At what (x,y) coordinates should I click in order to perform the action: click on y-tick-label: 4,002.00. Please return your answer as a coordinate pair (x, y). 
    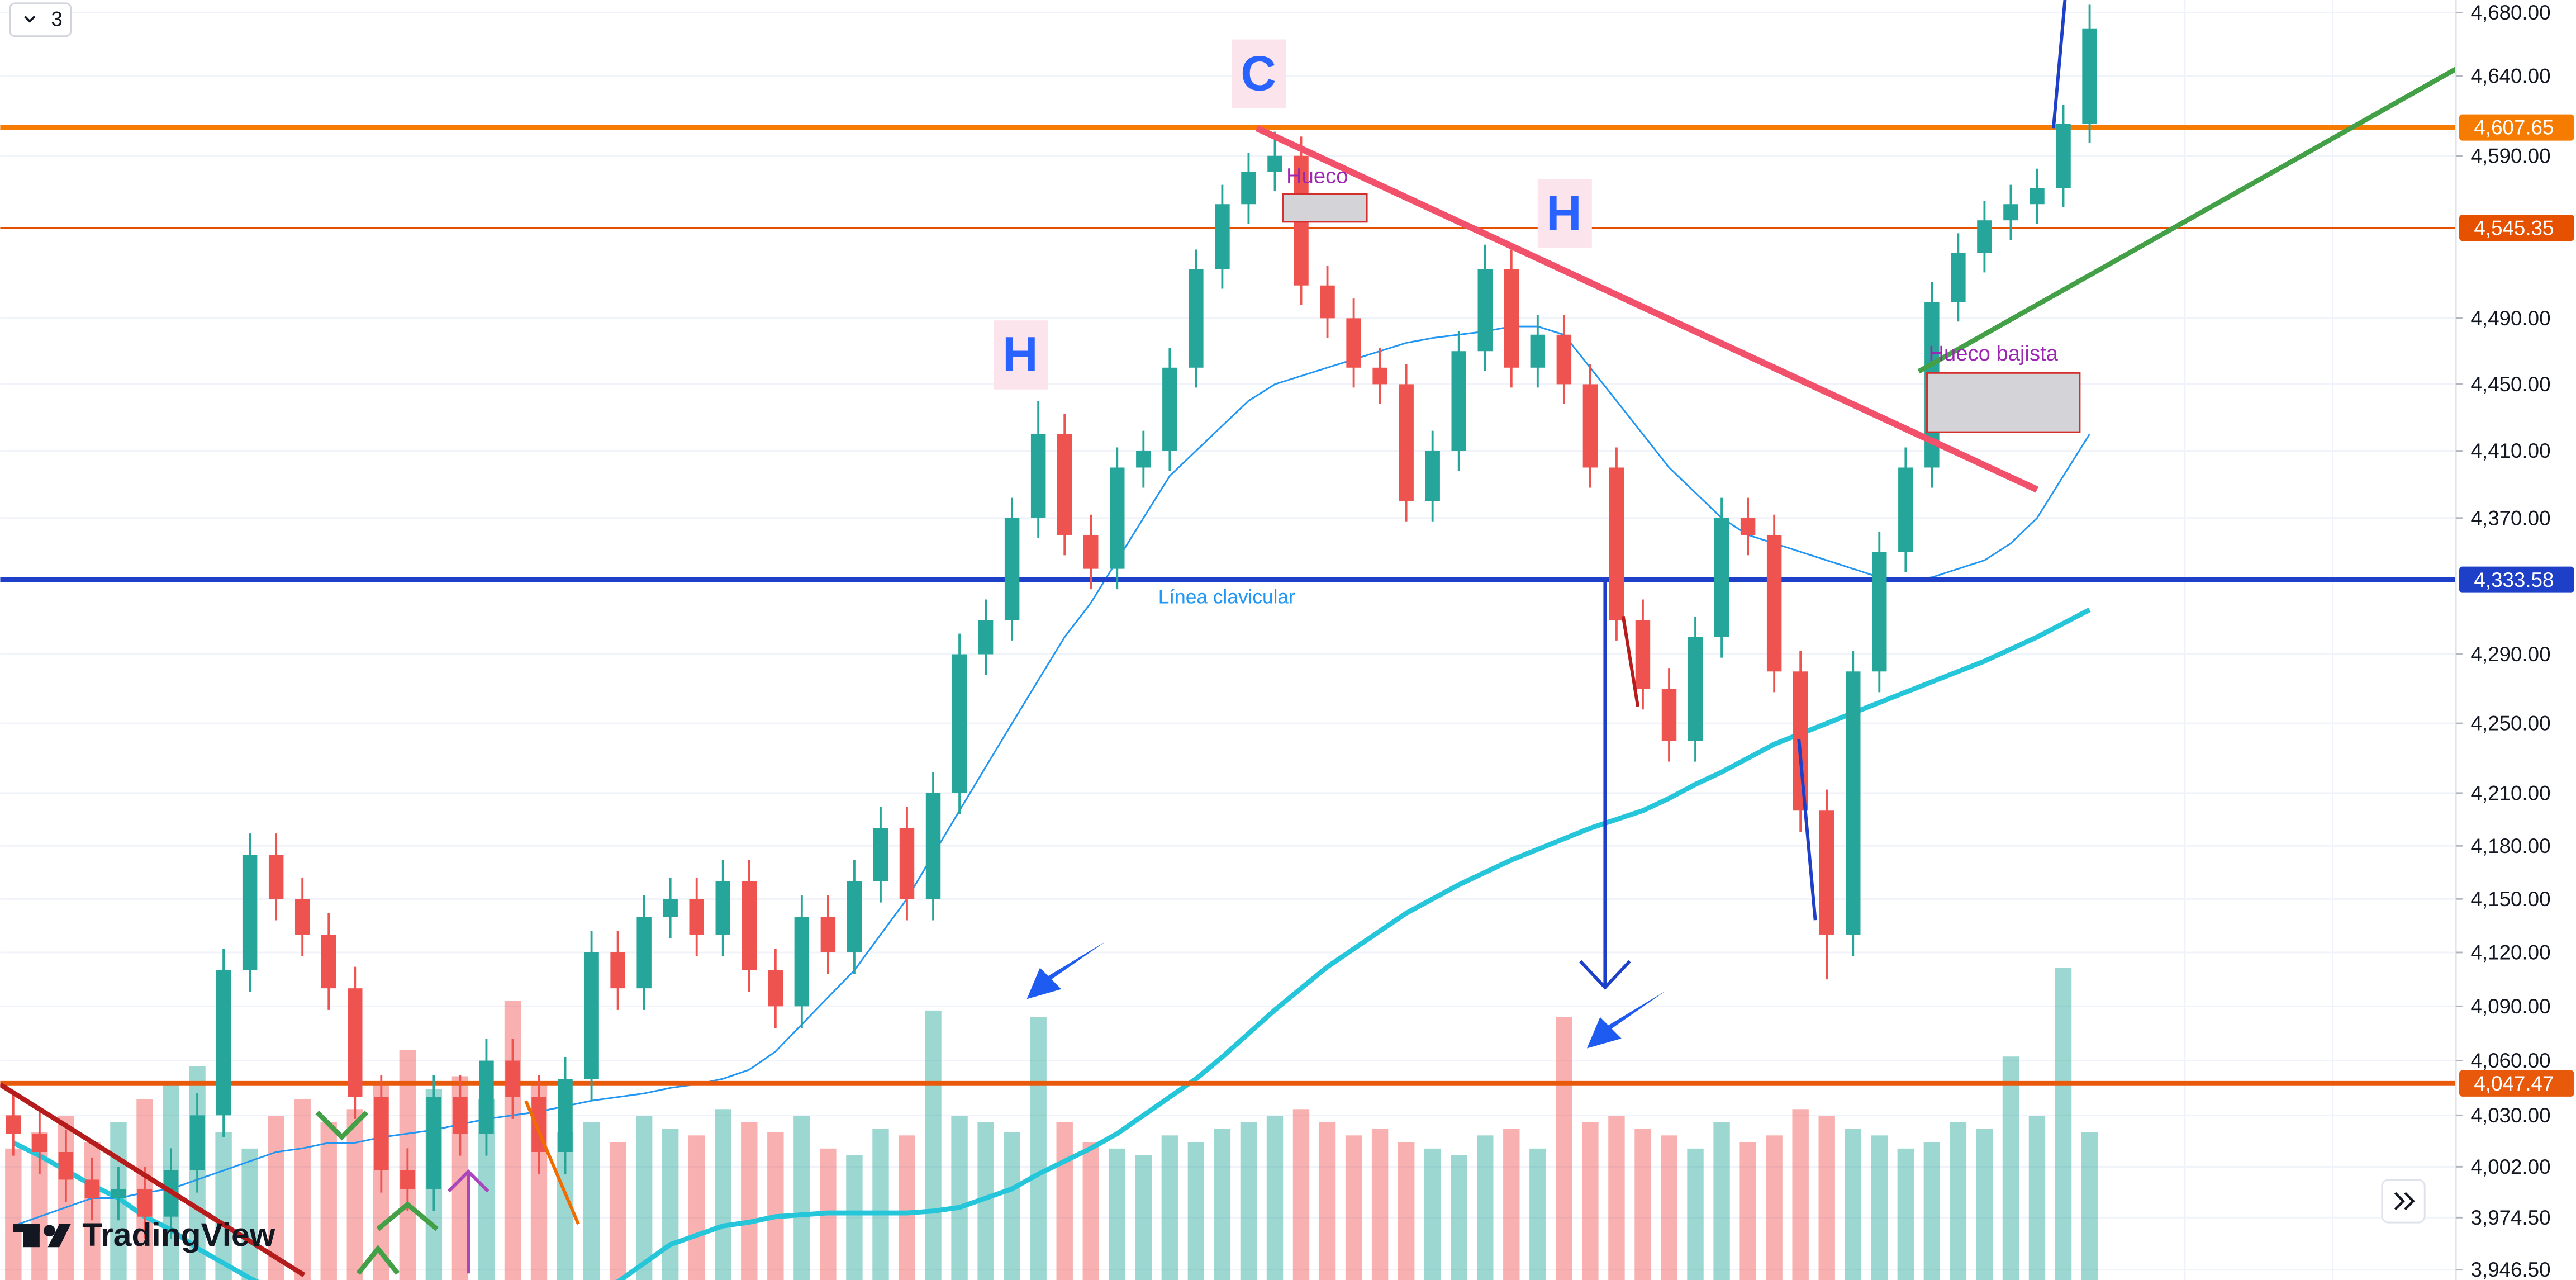
    Looking at the image, I should click on (2511, 1166).